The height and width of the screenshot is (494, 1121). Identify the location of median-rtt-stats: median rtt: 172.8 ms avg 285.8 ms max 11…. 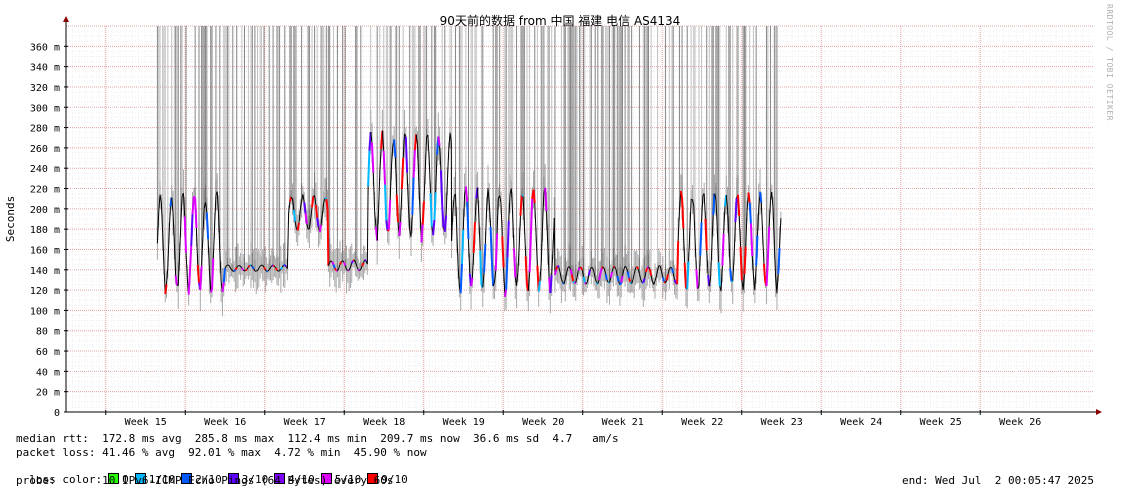
(317, 438).